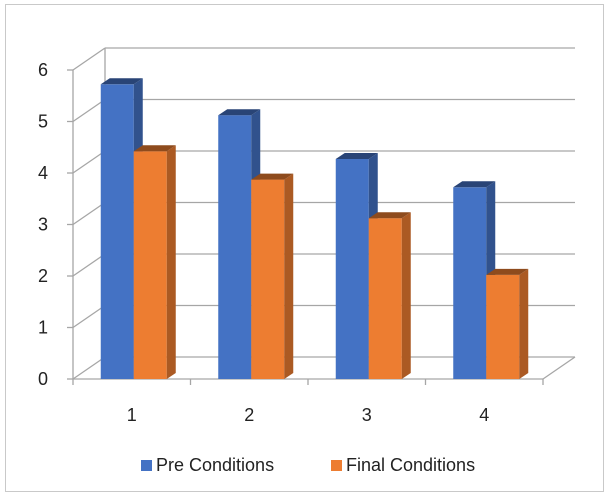  What do you see at coordinates (43, 122) in the screenshot?
I see `y-tick-label: 5` at bounding box center [43, 122].